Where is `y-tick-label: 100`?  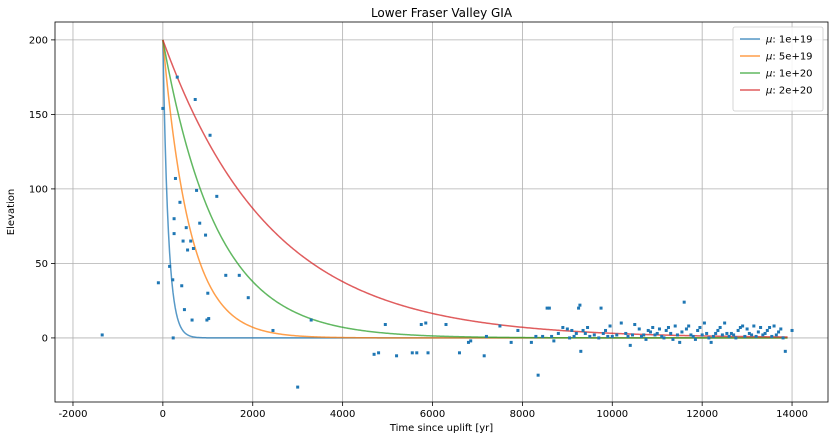 y-tick-label: 100 is located at coordinates (38, 189).